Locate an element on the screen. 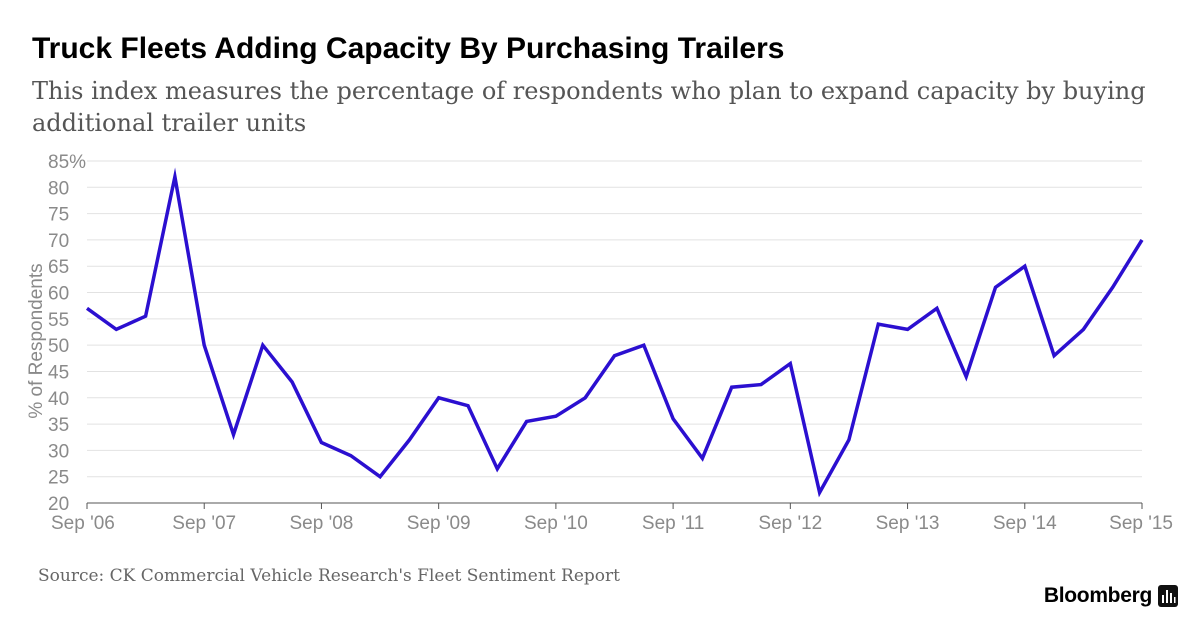 The height and width of the screenshot is (634, 1200). y-tick-label: 70 is located at coordinates (58, 241).